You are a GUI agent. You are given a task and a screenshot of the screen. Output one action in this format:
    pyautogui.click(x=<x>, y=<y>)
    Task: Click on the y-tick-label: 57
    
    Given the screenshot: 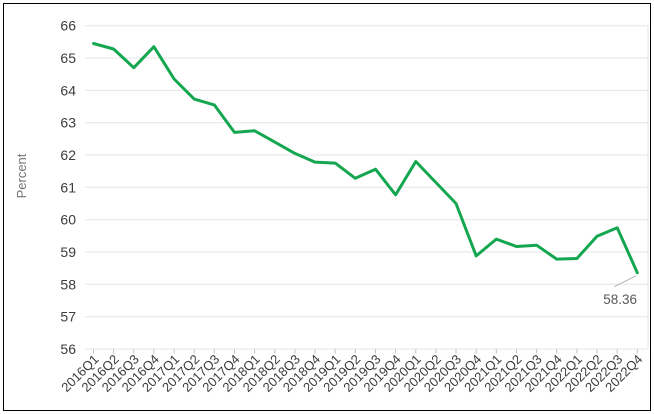 What is the action you would take?
    pyautogui.click(x=68, y=317)
    